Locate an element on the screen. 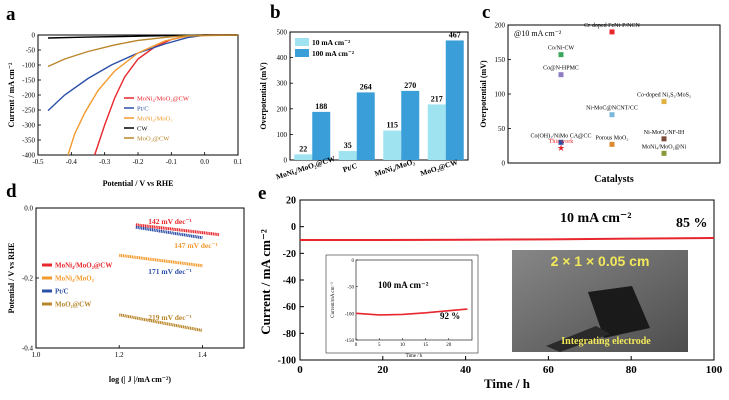 The image size is (729, 400). panel-b-bar-label: 217 is located at coordinates (437, 98).